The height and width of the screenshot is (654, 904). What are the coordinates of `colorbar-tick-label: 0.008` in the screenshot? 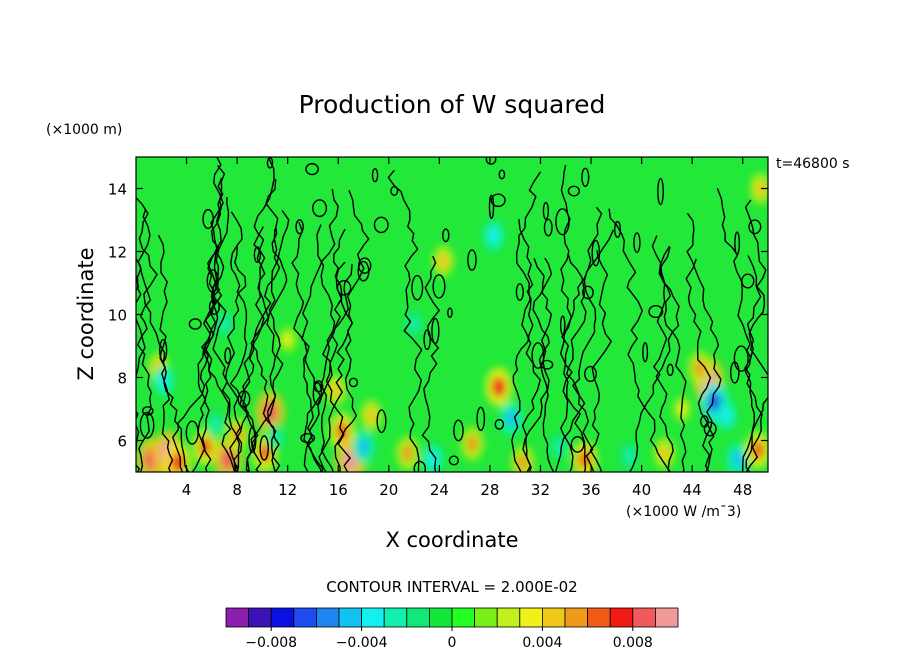 It's located at (633, 643).